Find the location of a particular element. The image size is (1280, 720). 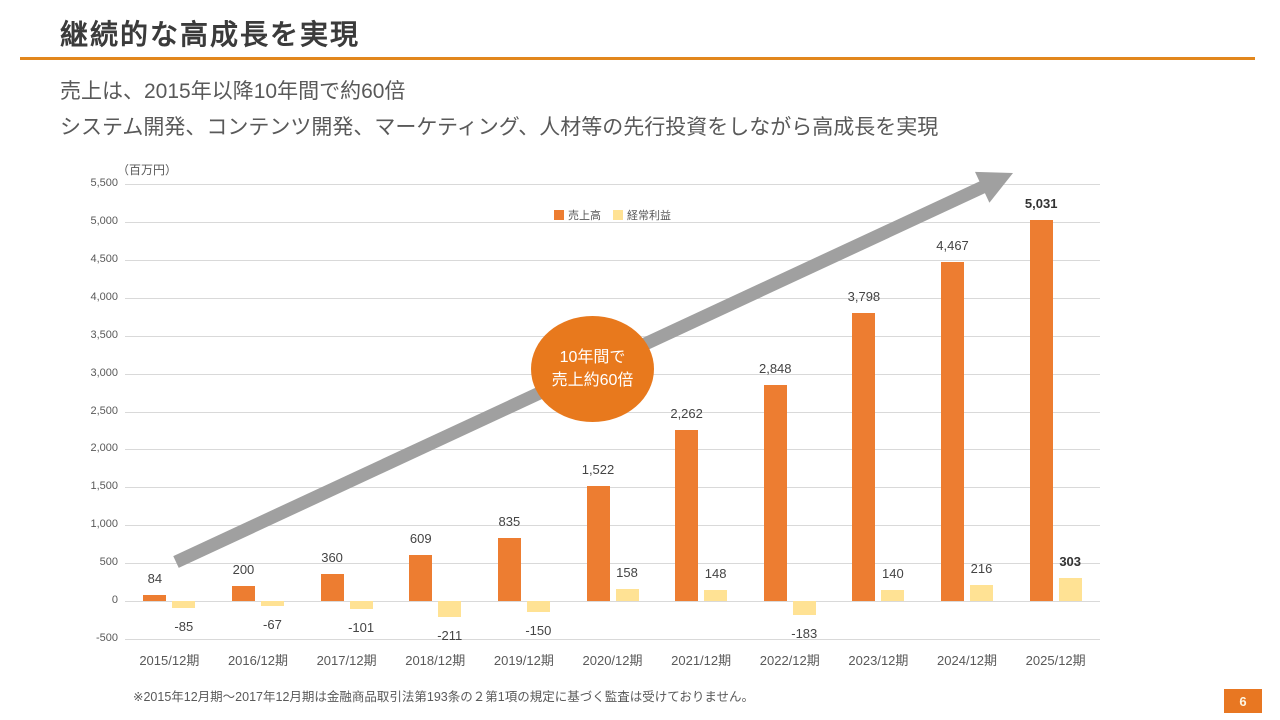

revenue-value-label: 1,522 is located at coordinates (598, 469).